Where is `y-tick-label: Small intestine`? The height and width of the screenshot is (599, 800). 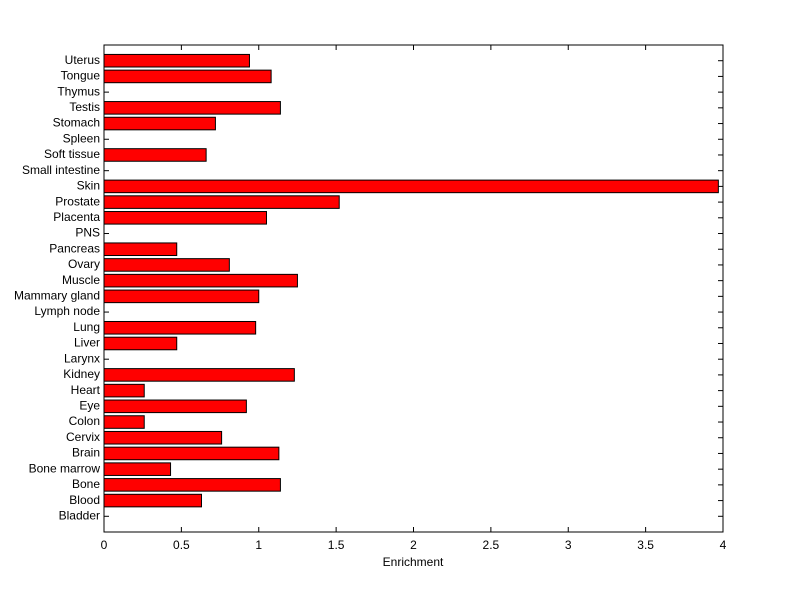
y-tick-label: Small intestine is located at coordinates (61, 170).